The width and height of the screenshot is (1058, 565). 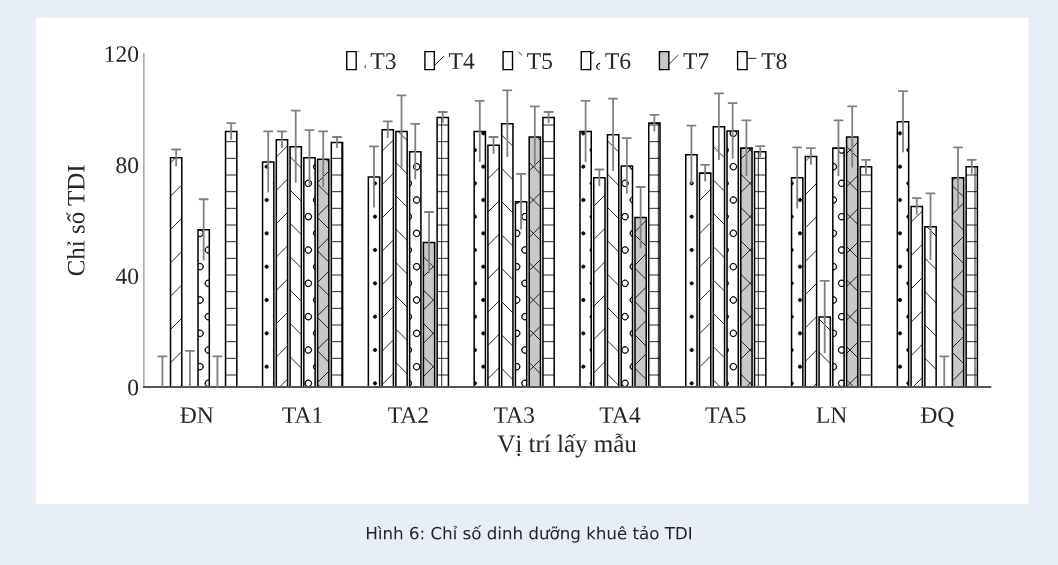 I want to click on y-tick-label: 40, so click(x=127, y=276).